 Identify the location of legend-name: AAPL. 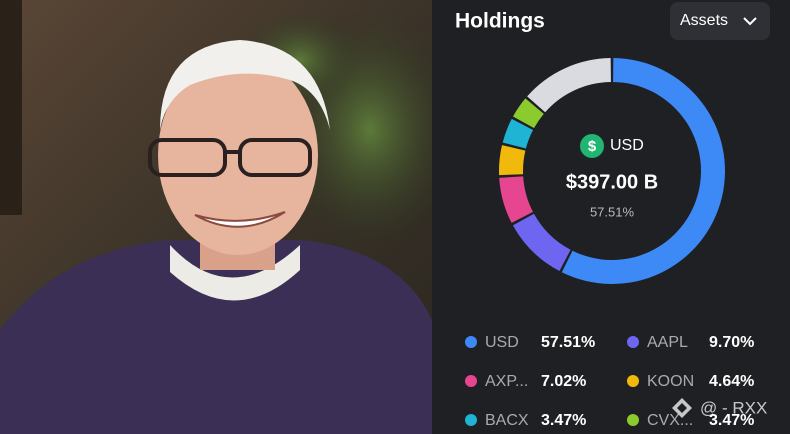
(667, 342).